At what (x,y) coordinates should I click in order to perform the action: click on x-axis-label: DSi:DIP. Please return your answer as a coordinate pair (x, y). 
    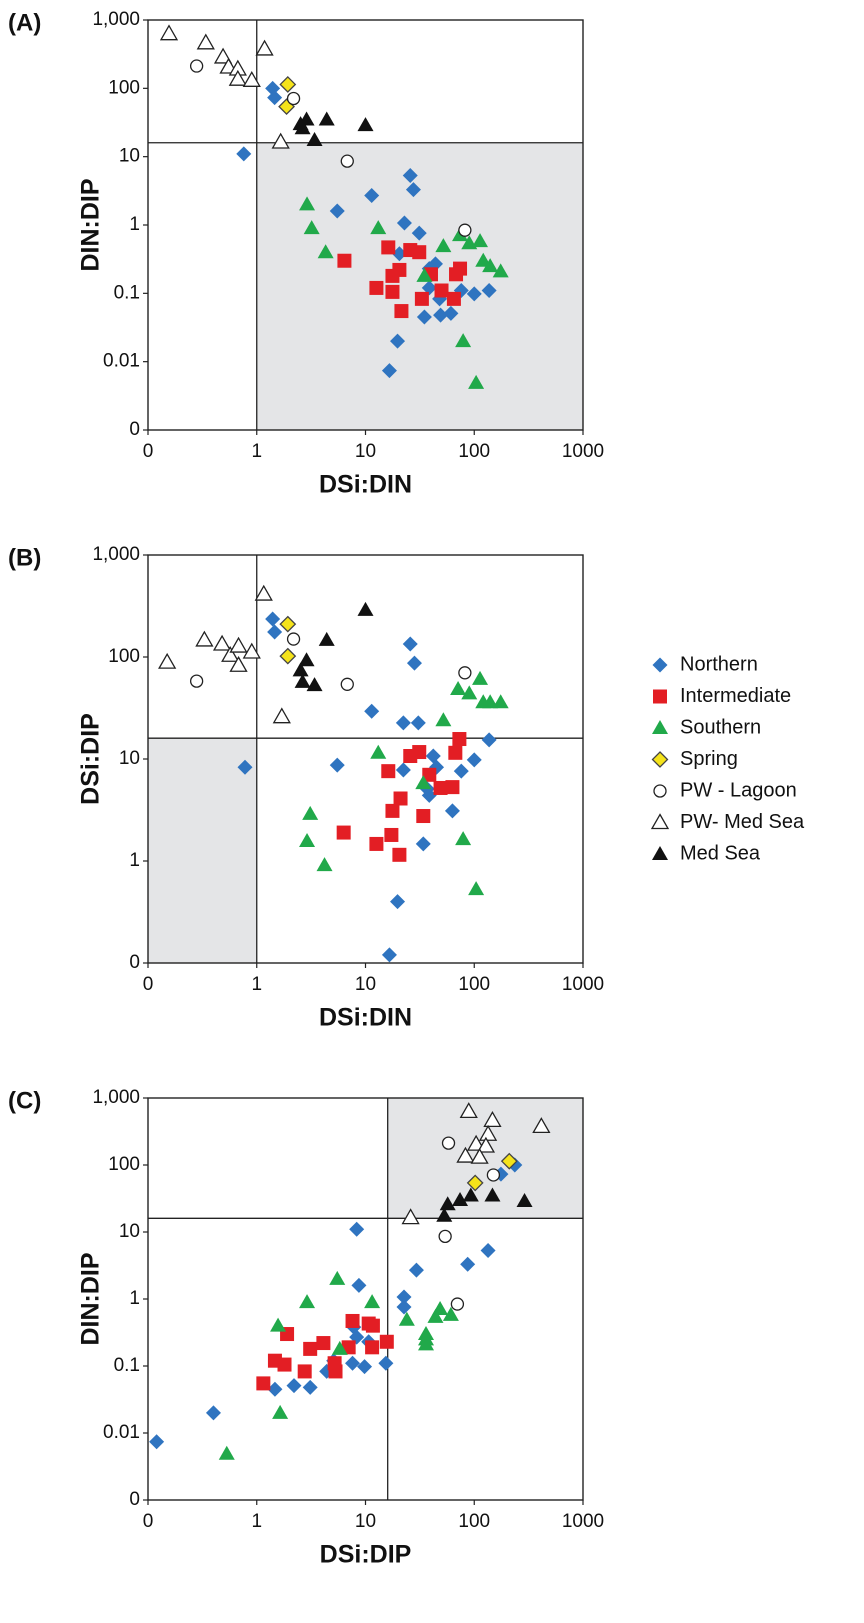
    Looking at the image, I should click on (366, 1555).